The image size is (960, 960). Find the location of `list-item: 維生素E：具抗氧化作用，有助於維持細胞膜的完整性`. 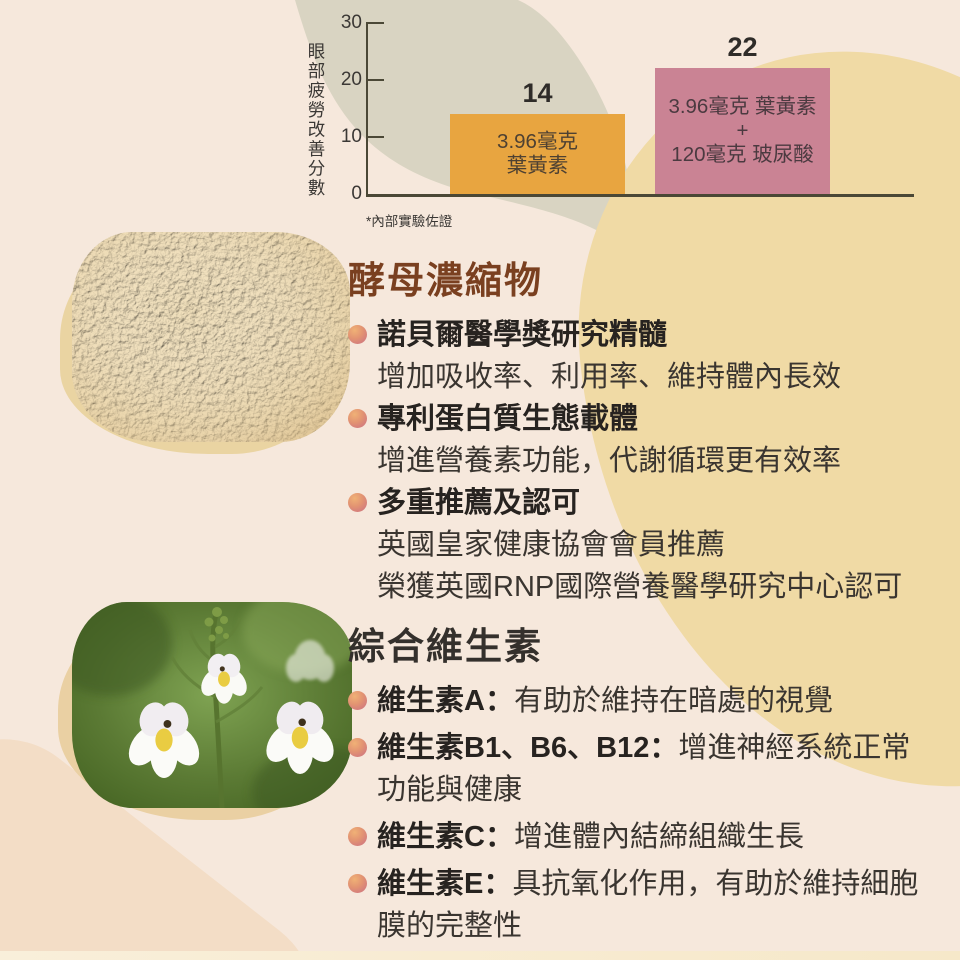

list-item: 維生素E：具抗氧化作用，有助於維持細胞膜的完整性 is located at coordinates (642, 905).